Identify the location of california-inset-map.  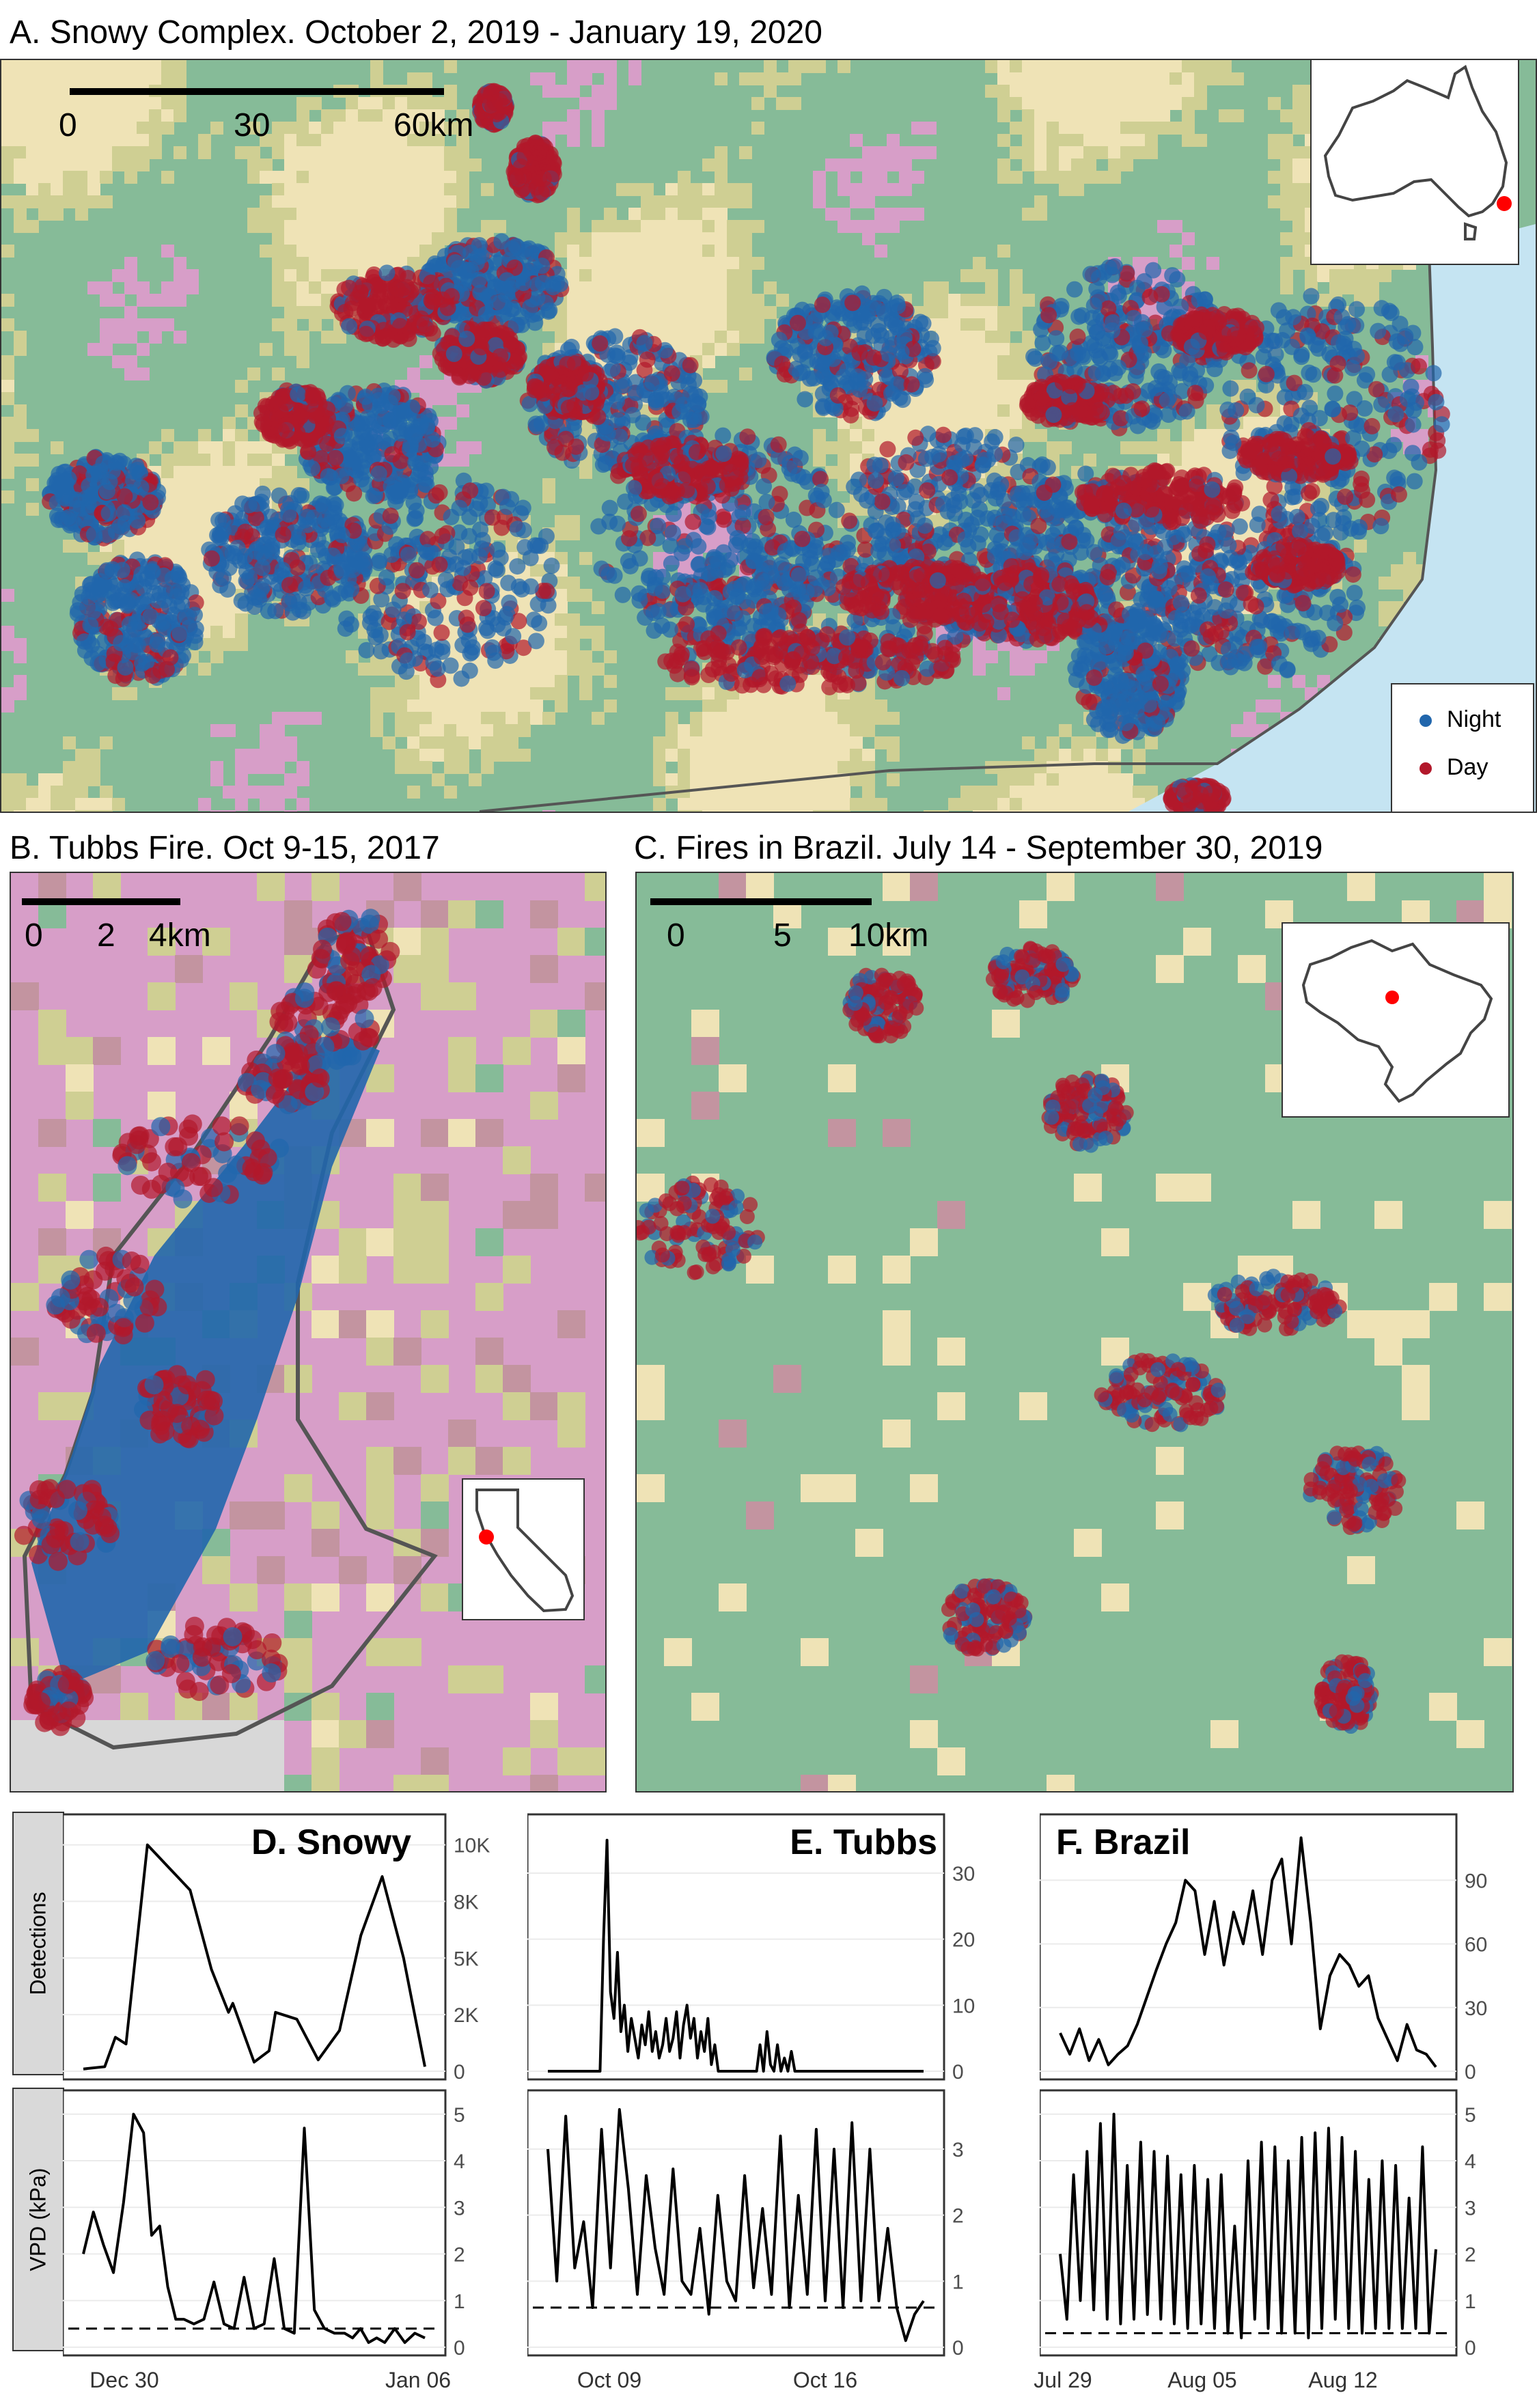
(523, 1549).